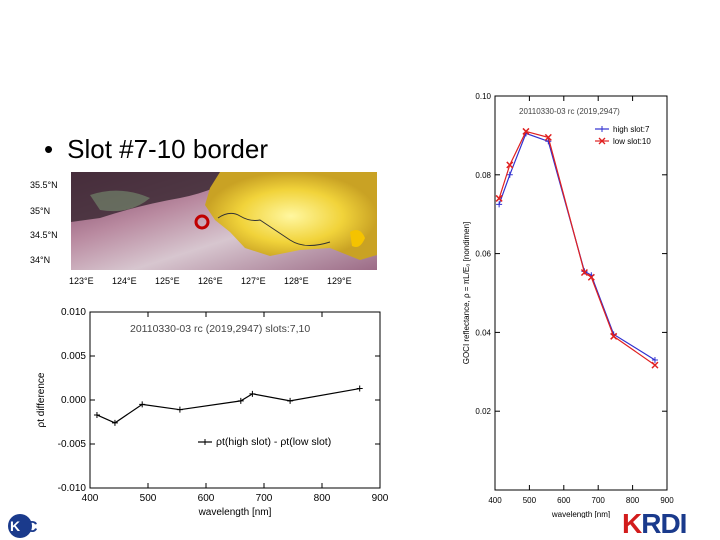 This screenshot has height=540, width=720. I want to click on kordi-logo: KRDI, so click(654, 524).